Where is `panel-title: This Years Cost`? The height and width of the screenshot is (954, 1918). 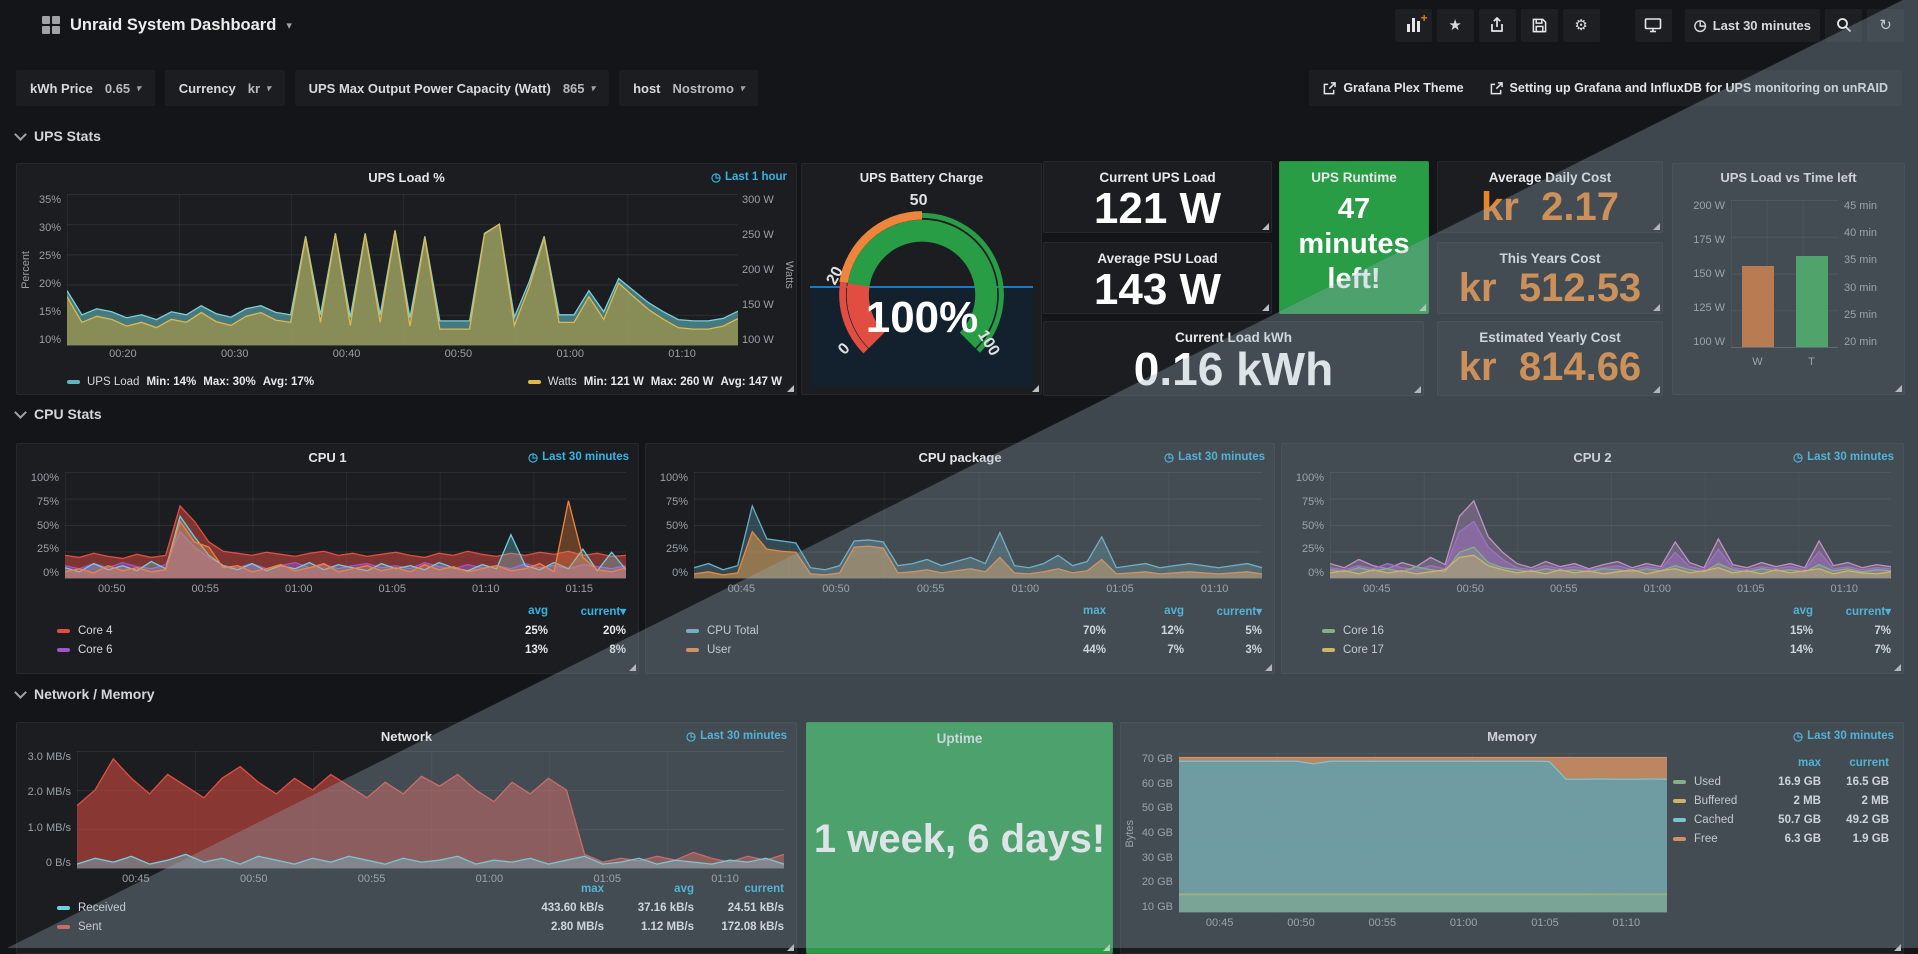
panel-title: This Years Cost is located at coordinates (1550, 254).